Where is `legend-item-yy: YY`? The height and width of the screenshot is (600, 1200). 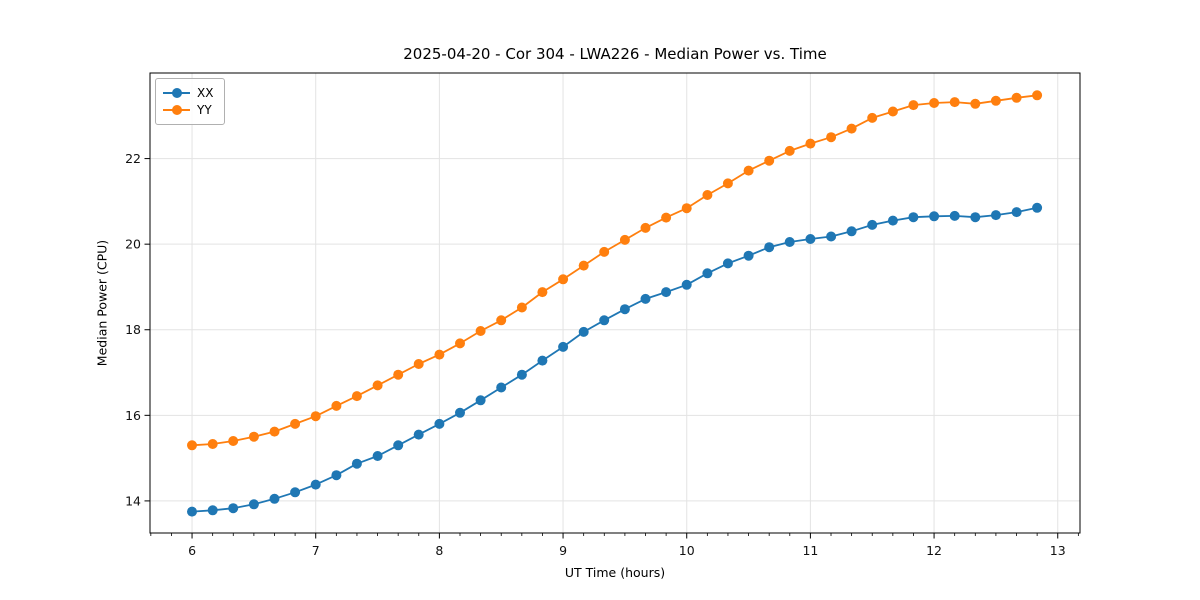
legend-item-yy: YY is located at coordinates (190, 110).